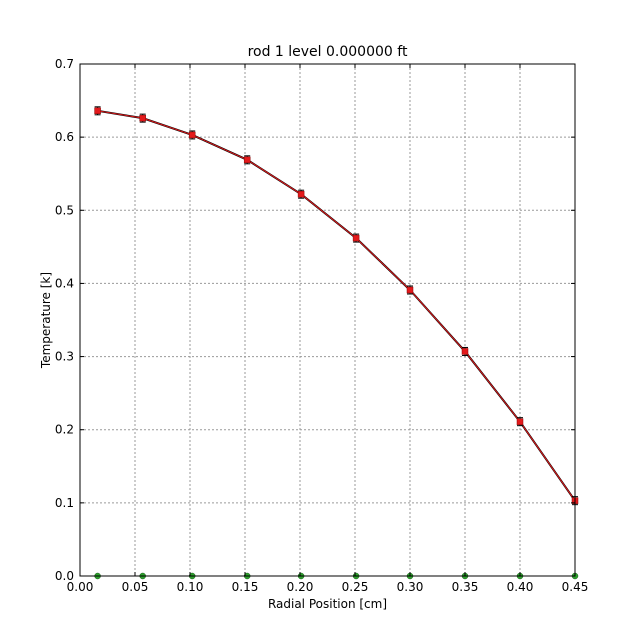 Image resolution: width=640 pixels, height=644 pixels. I want to click on y-axis-label: Temperature [k], so click(46, 320).